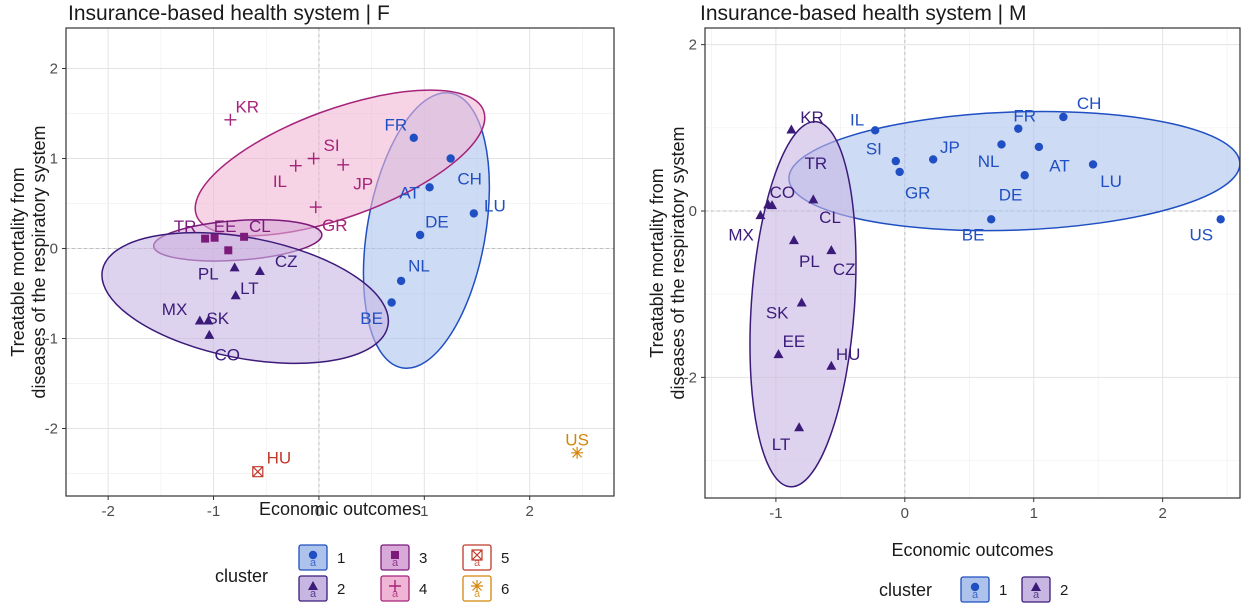 The image size is (1248, 607). I want to click on y-tick-label: -1, so click(51, 339).